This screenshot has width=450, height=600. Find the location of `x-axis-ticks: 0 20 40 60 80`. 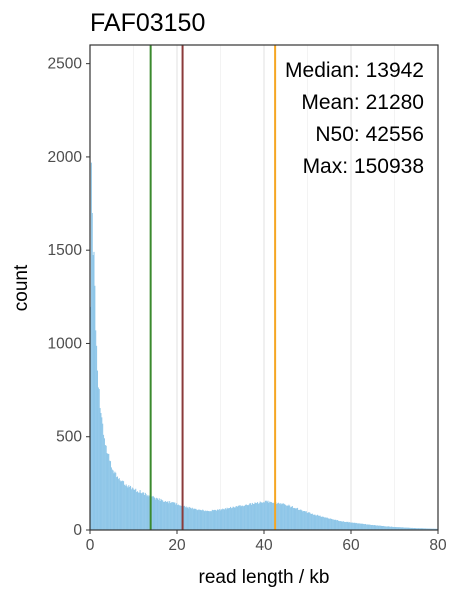

x-axis-ticks: 0 20 40 60 80 is located at coordinates (266, 542).